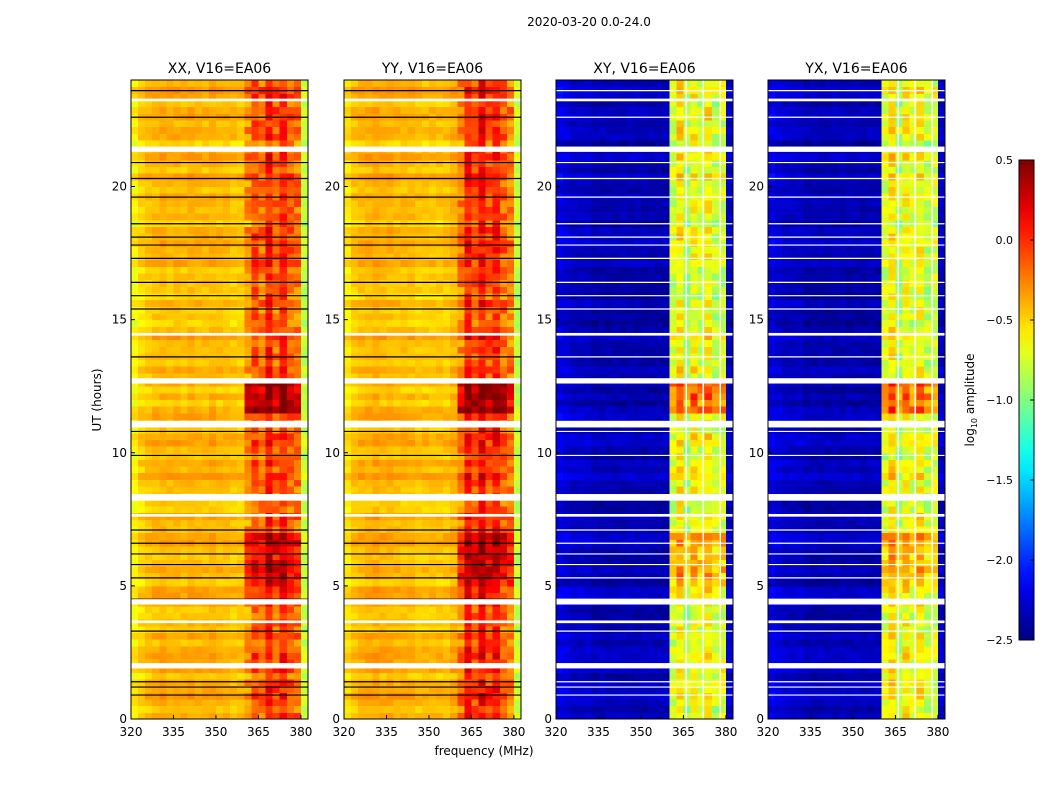  I want to click on flagged-band, so click(432, 497).